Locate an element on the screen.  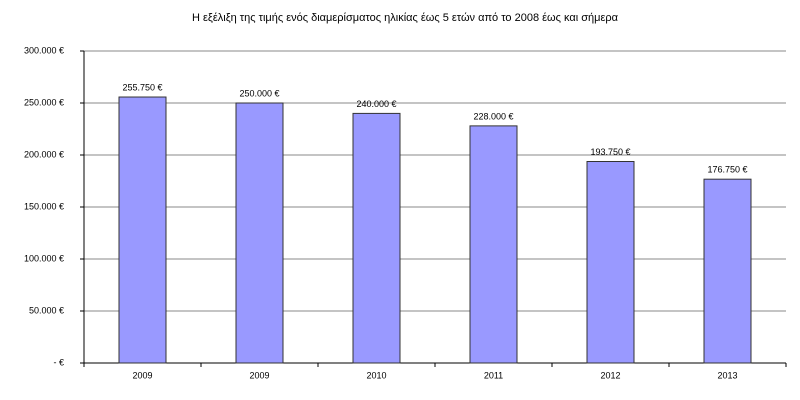
y-tick-label: 100.000 € is located at coordinates (44, 258).